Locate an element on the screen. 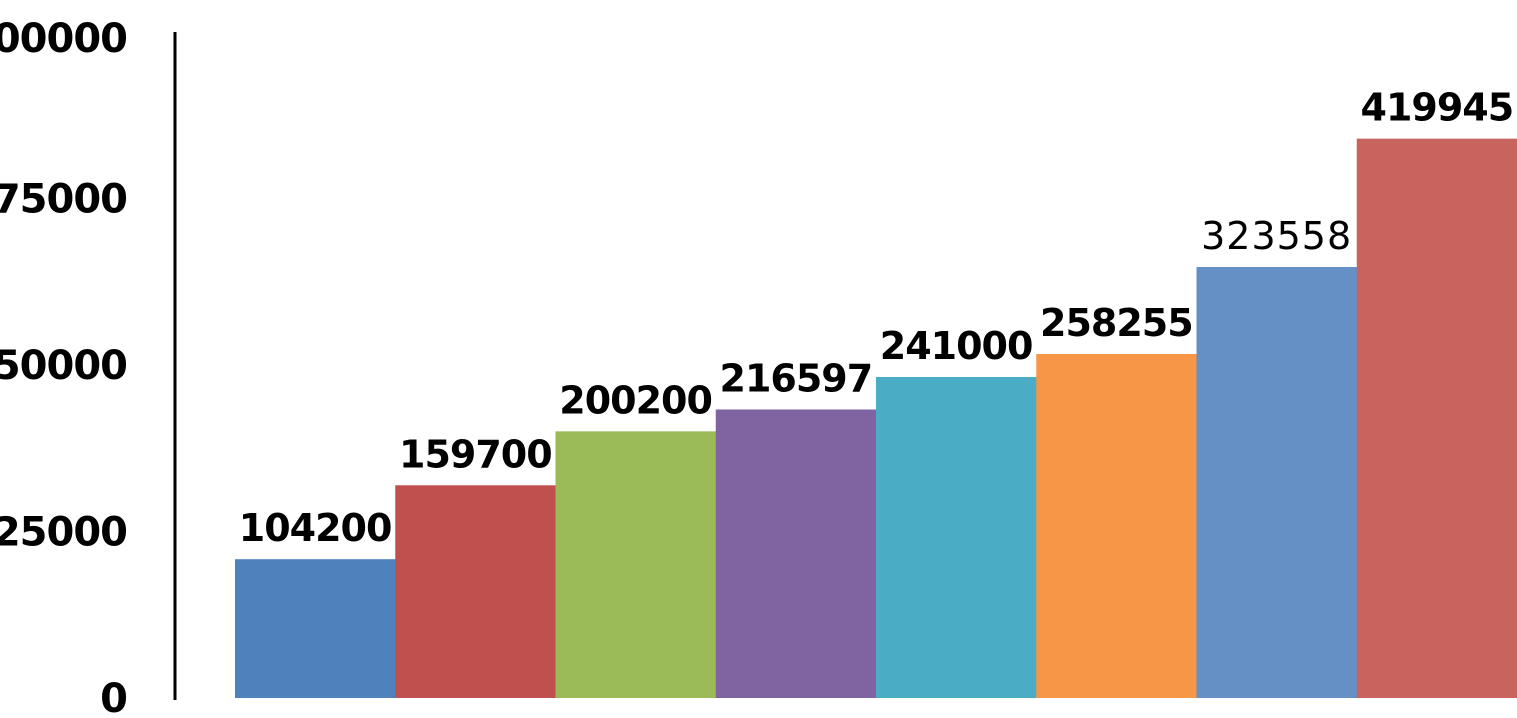 The width and height of the screenshot is (1517, 718). bar-value-label: 323558 is located at coordinates (1276, 236).